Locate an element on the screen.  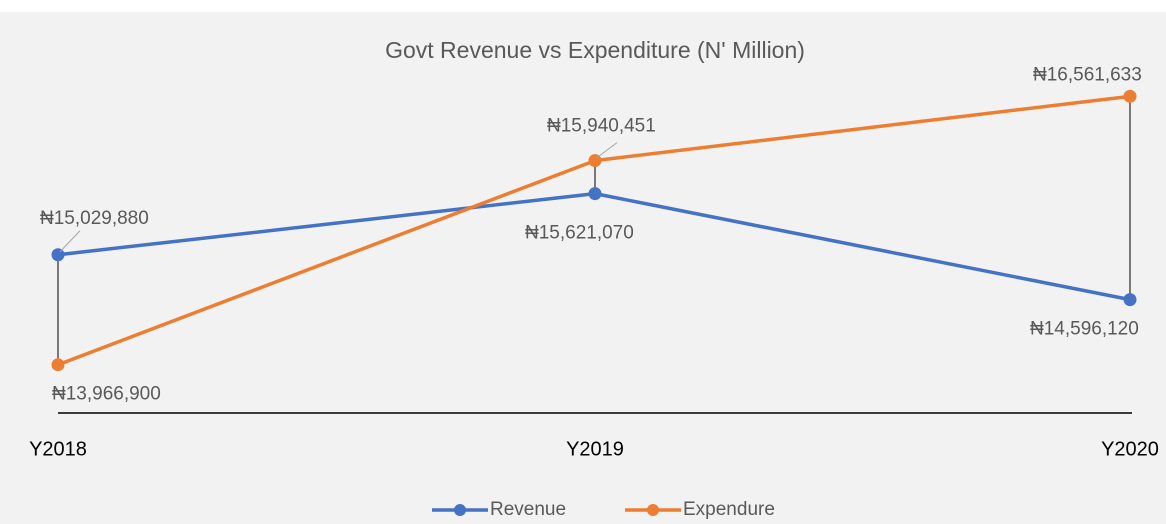
data-label: ₦14,596,120 is located at coordinates (1084, 329).